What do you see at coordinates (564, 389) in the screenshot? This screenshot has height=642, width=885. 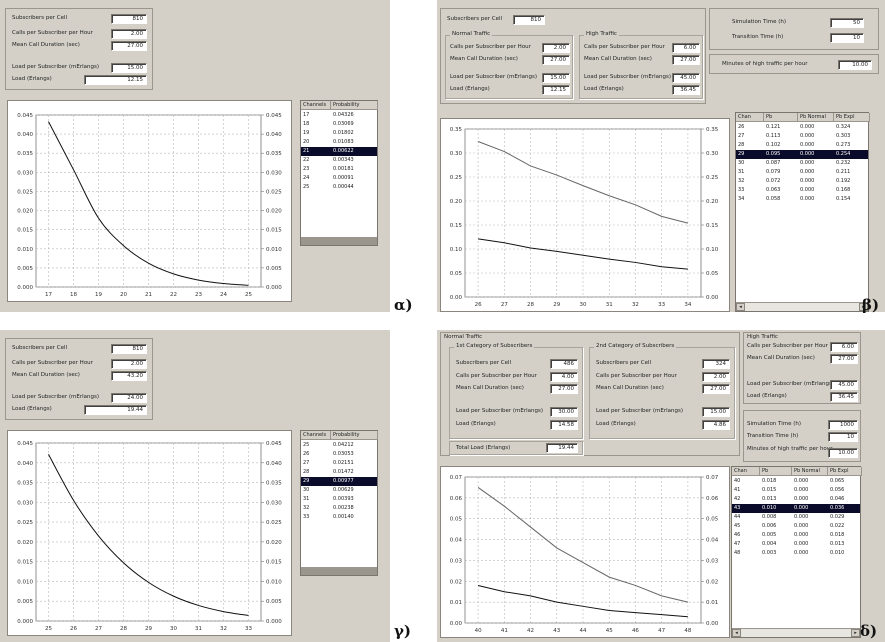 I see `delta-cat1-duration-field: 27.00` at bounding box center [564, 389].